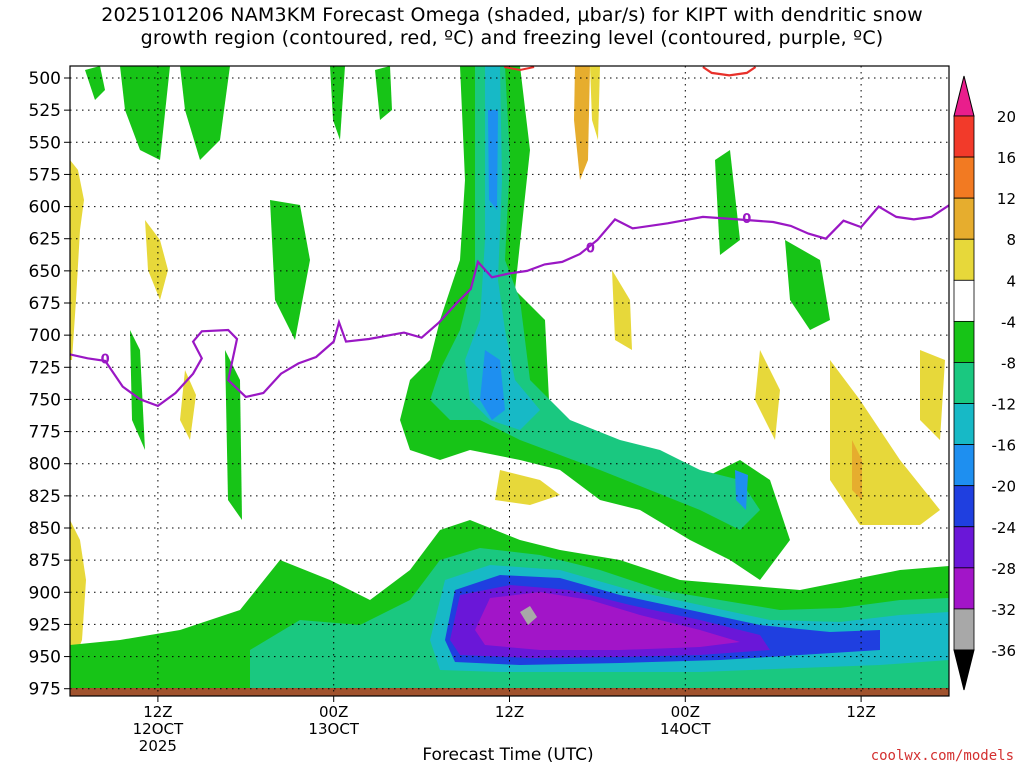 Image resolution: width=1024 pixels, height=768 pixels. What do you see at coordinates (45, 561) in the screenshot?
I see `y-tick-label: 875` at bounding box center [45, 561].